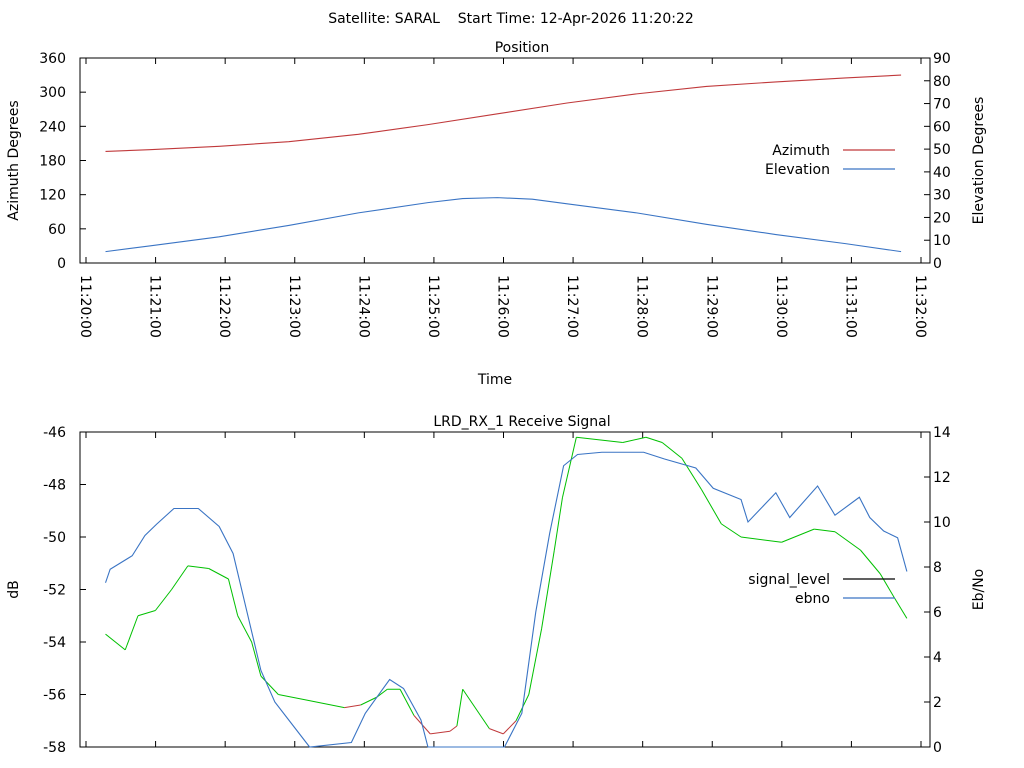 The height and width of the screenshot is (768, 1024). What do you see at coordinates (942, 433) in the screenshot?
I see `y2-tick-label: 14` at bounding box center [942, 433].